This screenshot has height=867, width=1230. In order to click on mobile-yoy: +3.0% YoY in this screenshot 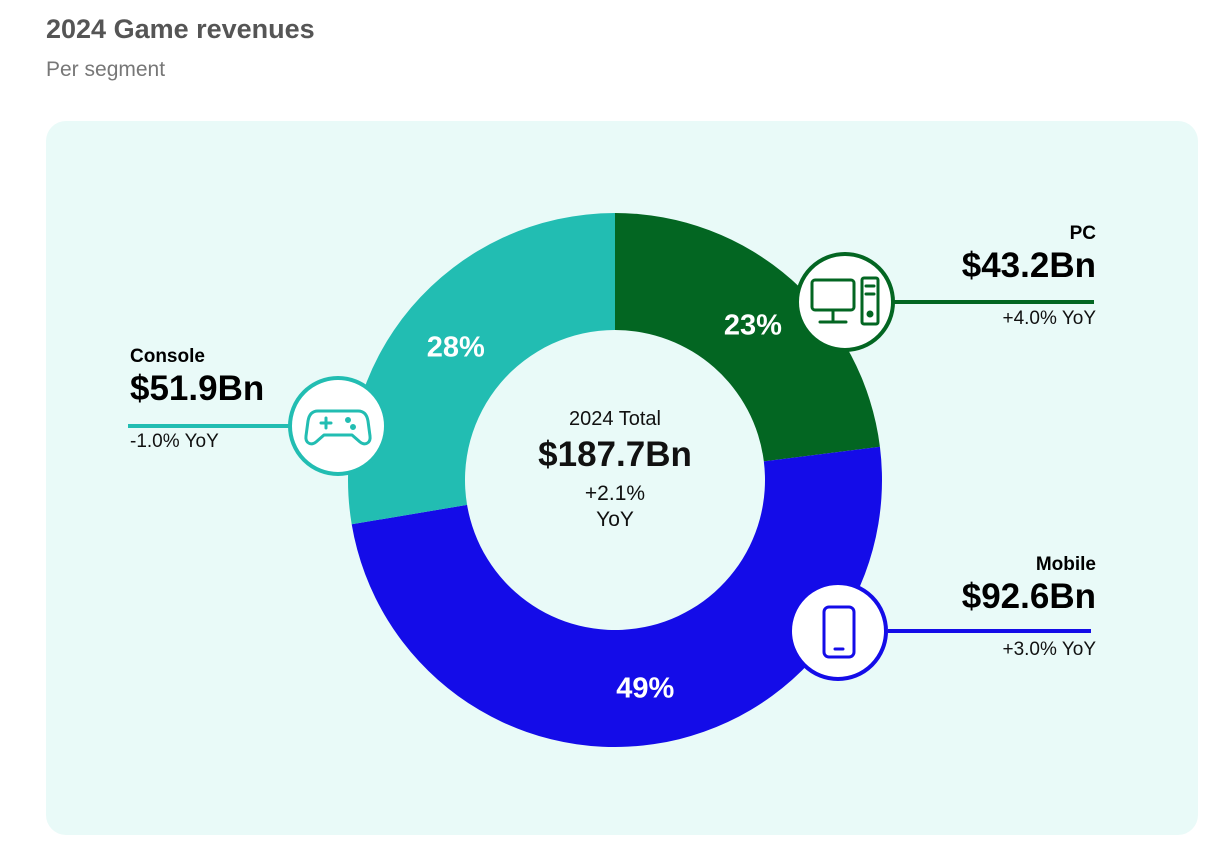, I will do `click(1049, 649)`.